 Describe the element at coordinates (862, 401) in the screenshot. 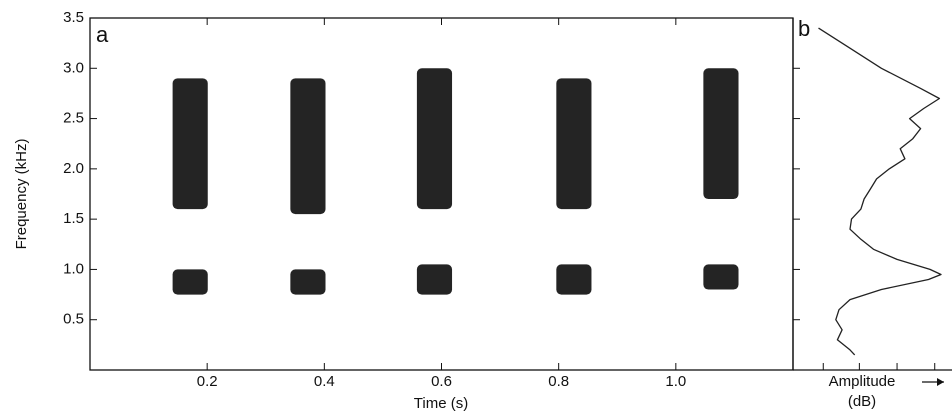

I see `x-axis-unit: (dB)` at that location.